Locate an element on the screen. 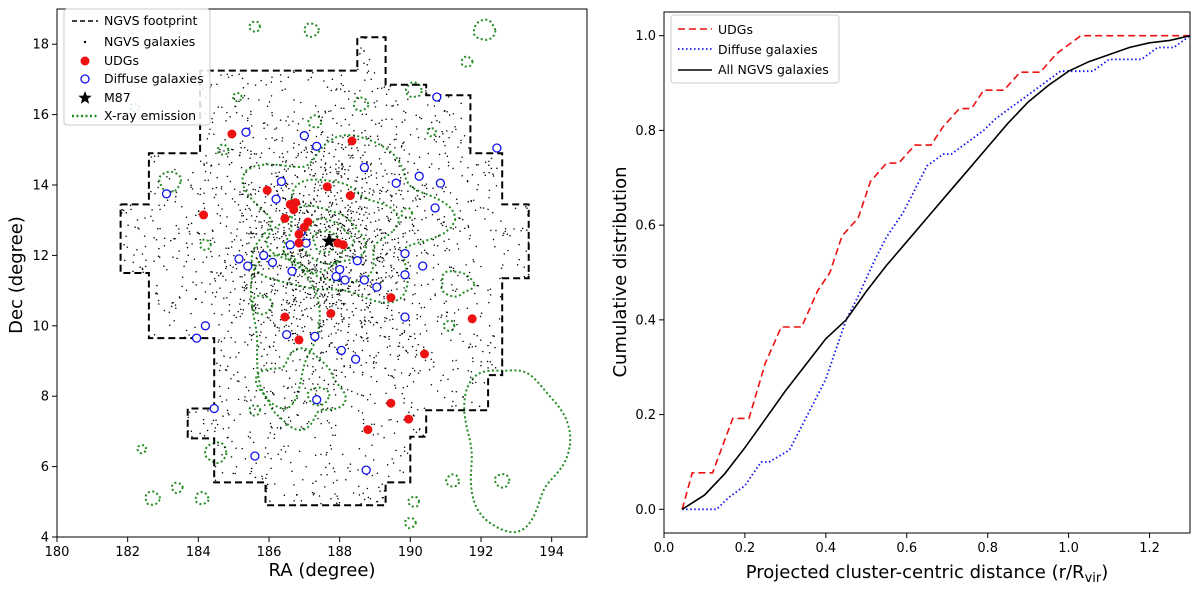 Image resolution: width=1200 pixels, height=590 pixels. right-y-tick-label: 0.2 is located at coordinates (645, 415).